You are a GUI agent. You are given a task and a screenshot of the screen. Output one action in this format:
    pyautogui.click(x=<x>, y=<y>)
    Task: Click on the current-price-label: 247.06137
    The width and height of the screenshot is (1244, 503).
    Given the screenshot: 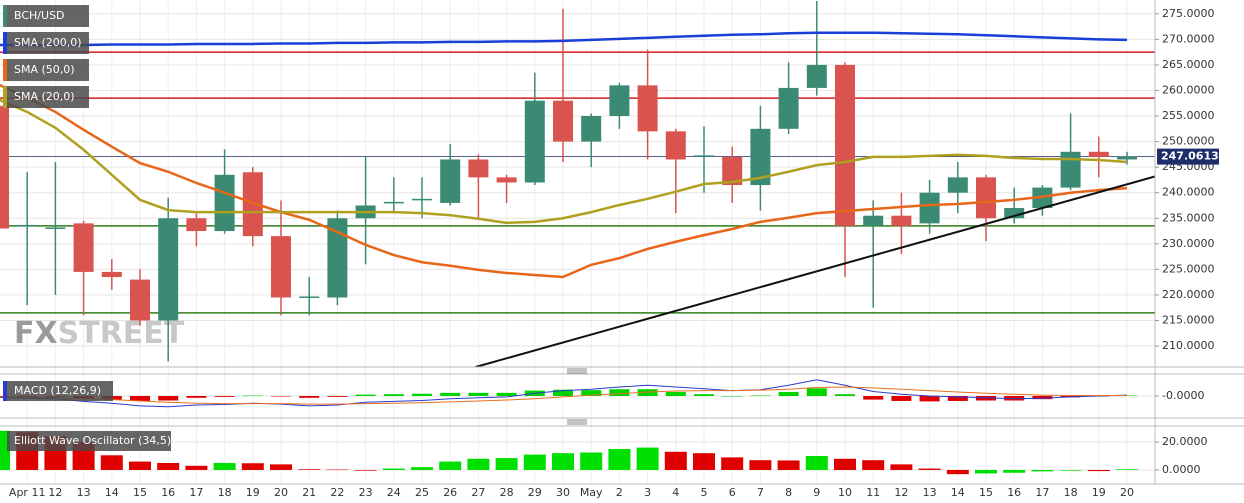 What is the action you would take?
    pyautogui.click(x=1193, y=156)
    